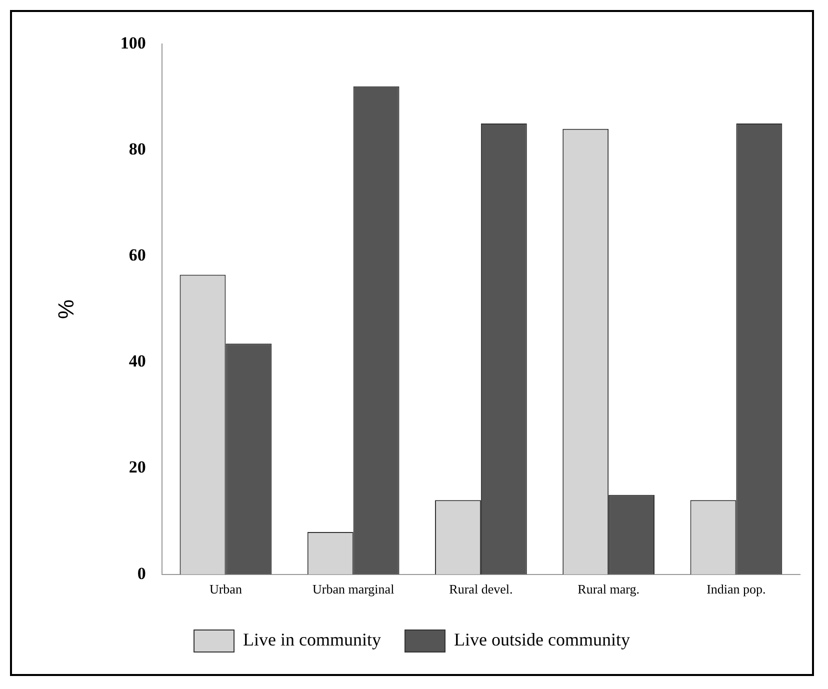  Describe the element at coordinates (137, 361) in the screenshot. I see `y-tick-label: 40` at that location.